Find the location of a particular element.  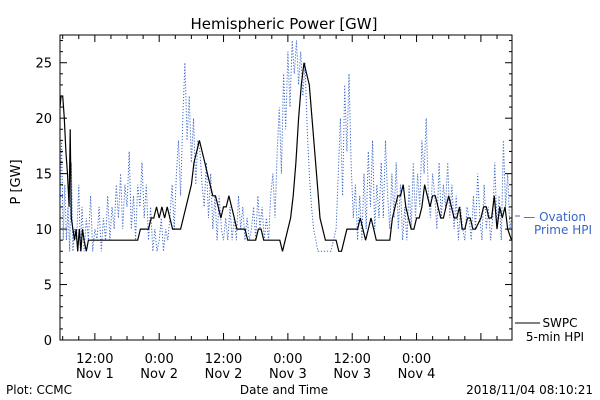

legend-ovation-line1: — Ovation is located at coordinates (554, 217).